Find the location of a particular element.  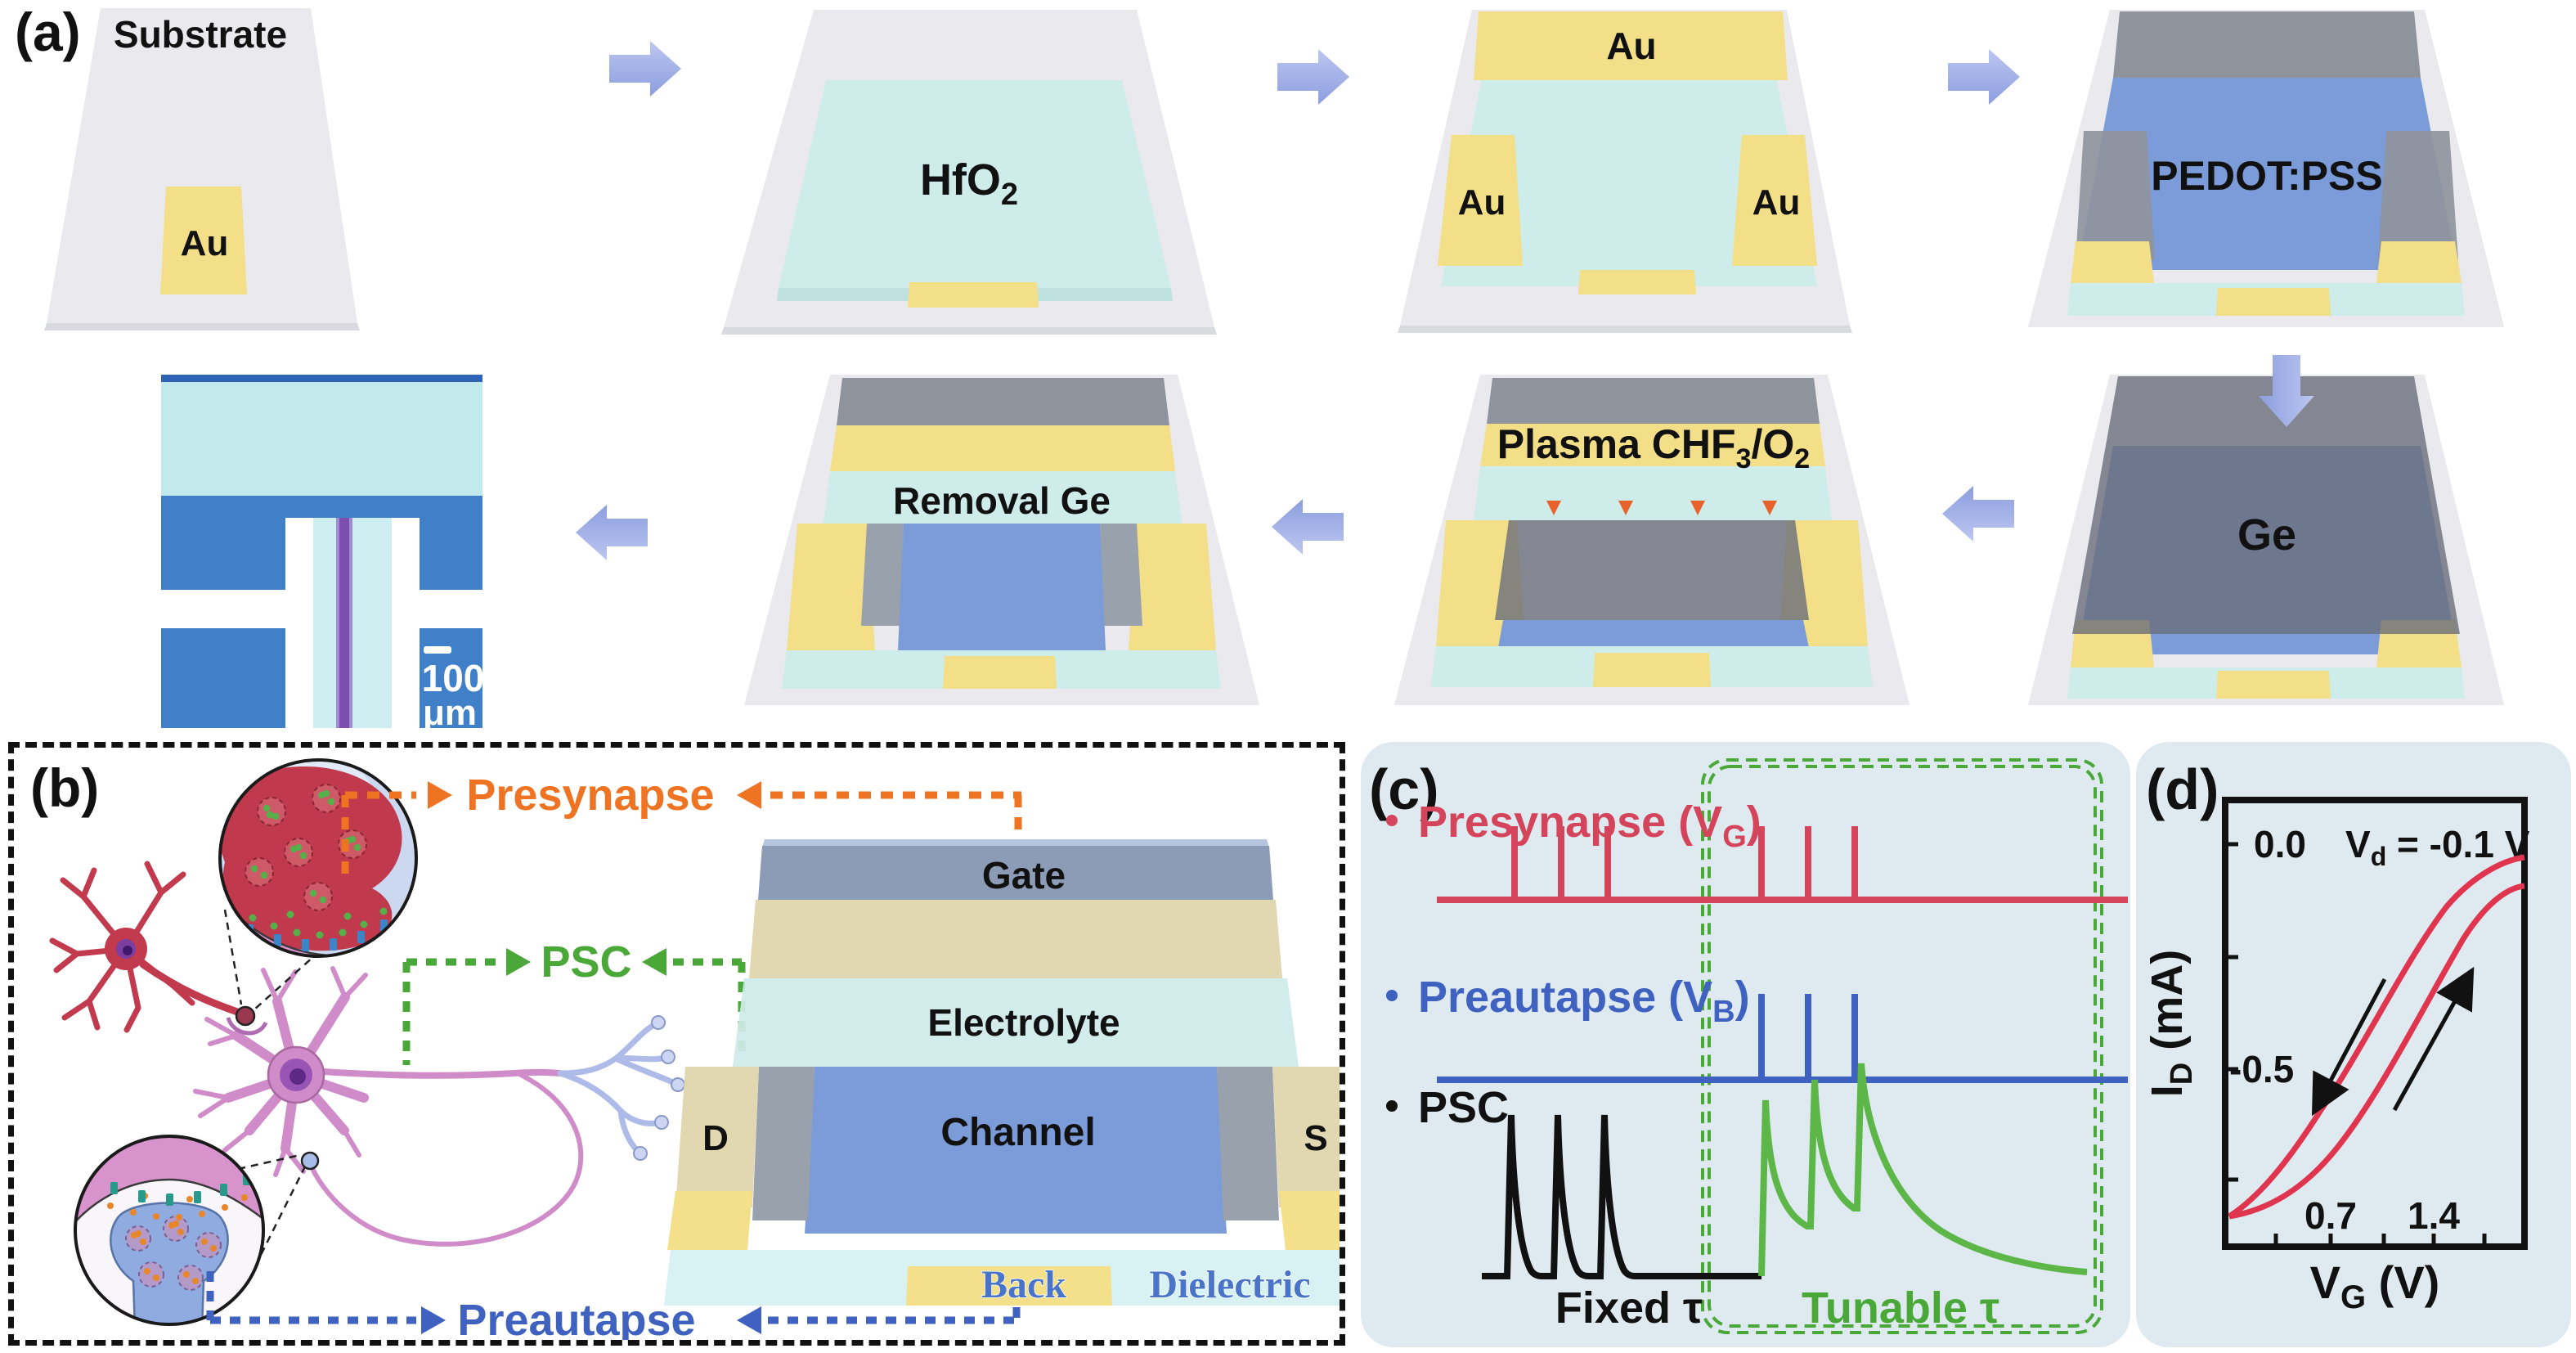

preautapse-pulse-train is located at coordinates (1782, 1038).